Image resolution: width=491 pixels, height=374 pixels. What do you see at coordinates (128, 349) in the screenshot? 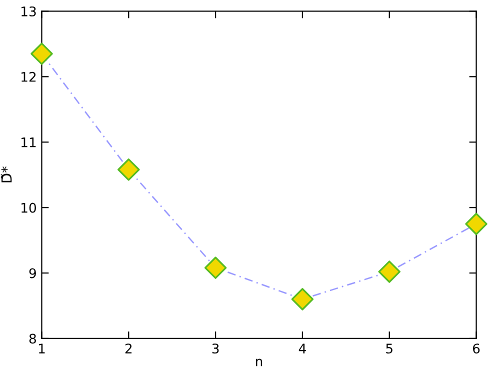
I see `x-tick-label: 2` at bounding box center [128, 349].